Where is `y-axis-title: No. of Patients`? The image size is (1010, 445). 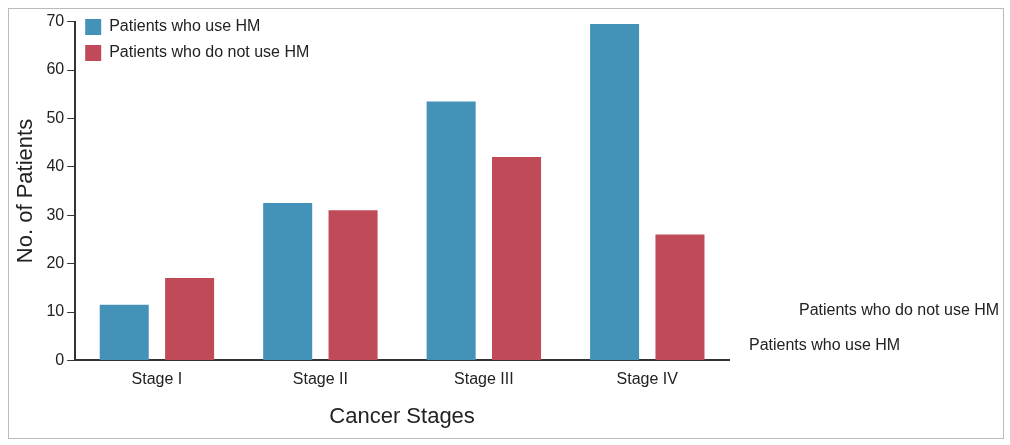
y-axis-title: No. of Patients is located at coordinates (25, 191).